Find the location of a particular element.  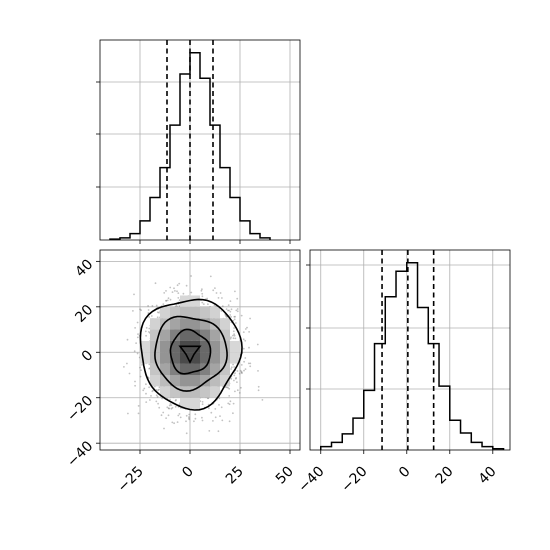

density-y-tick-labels: −40 −20 0 20 40 is located at coordinates (80, 363).